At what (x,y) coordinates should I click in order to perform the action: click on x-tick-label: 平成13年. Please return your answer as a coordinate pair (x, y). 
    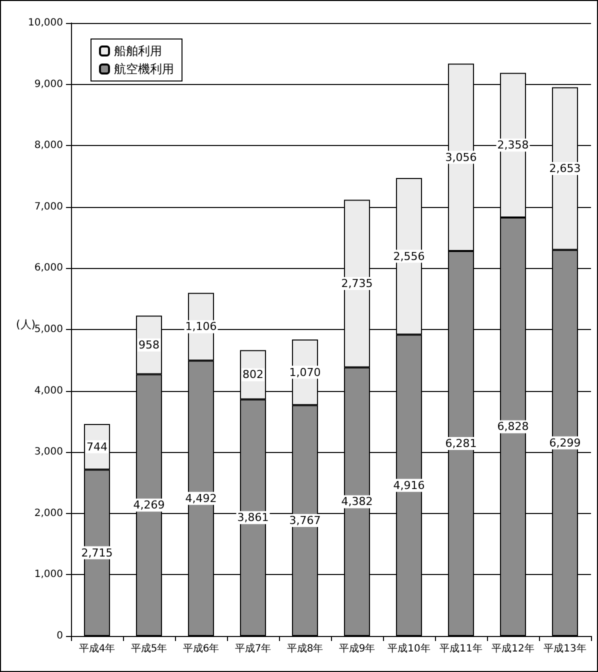
    Looking at the image, I should click on (565, 648).